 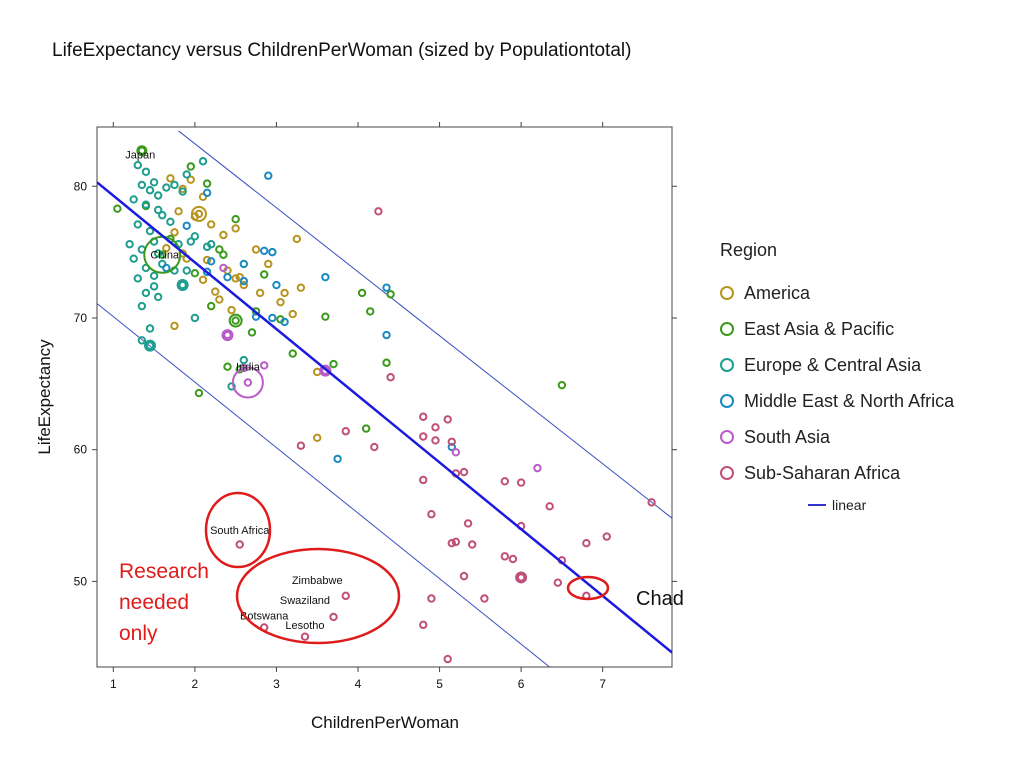 I want to click on x-axis-title: ChildrenPerWoman, so click(x=385, y=722).